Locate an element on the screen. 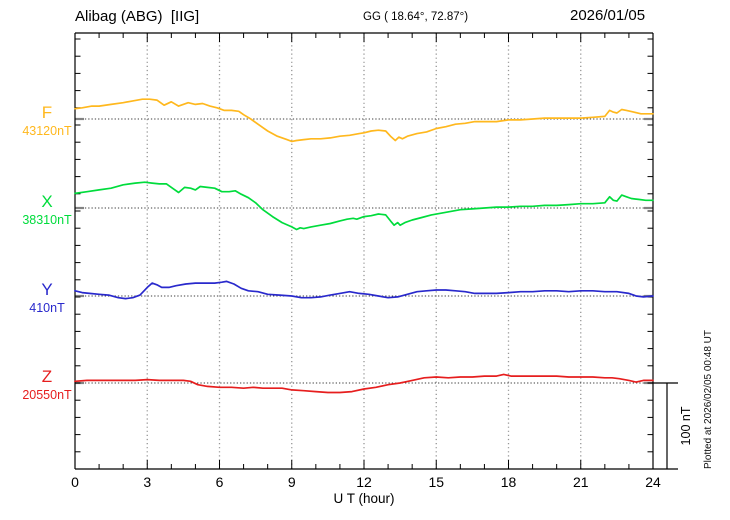  scale-bar-label: 100 nT is located at coordinates (686, 426).